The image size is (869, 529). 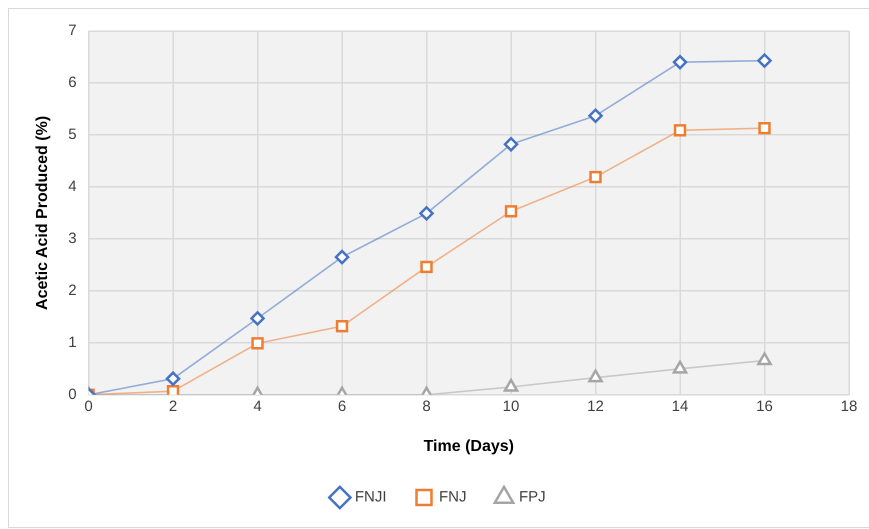 What do you see at coordinates (680, 406) in the screenshot?
I see `x-tick-label: 14` at bounding box center [680, 406].